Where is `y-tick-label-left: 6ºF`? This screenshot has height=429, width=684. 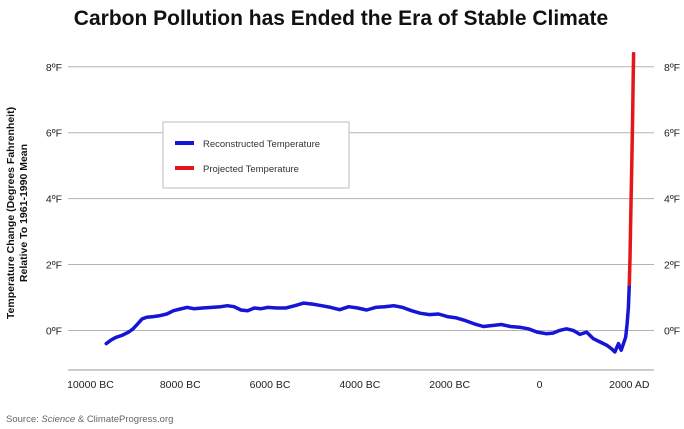 y-tick-label-left: 6ºF is located at coordinates (54, 134).